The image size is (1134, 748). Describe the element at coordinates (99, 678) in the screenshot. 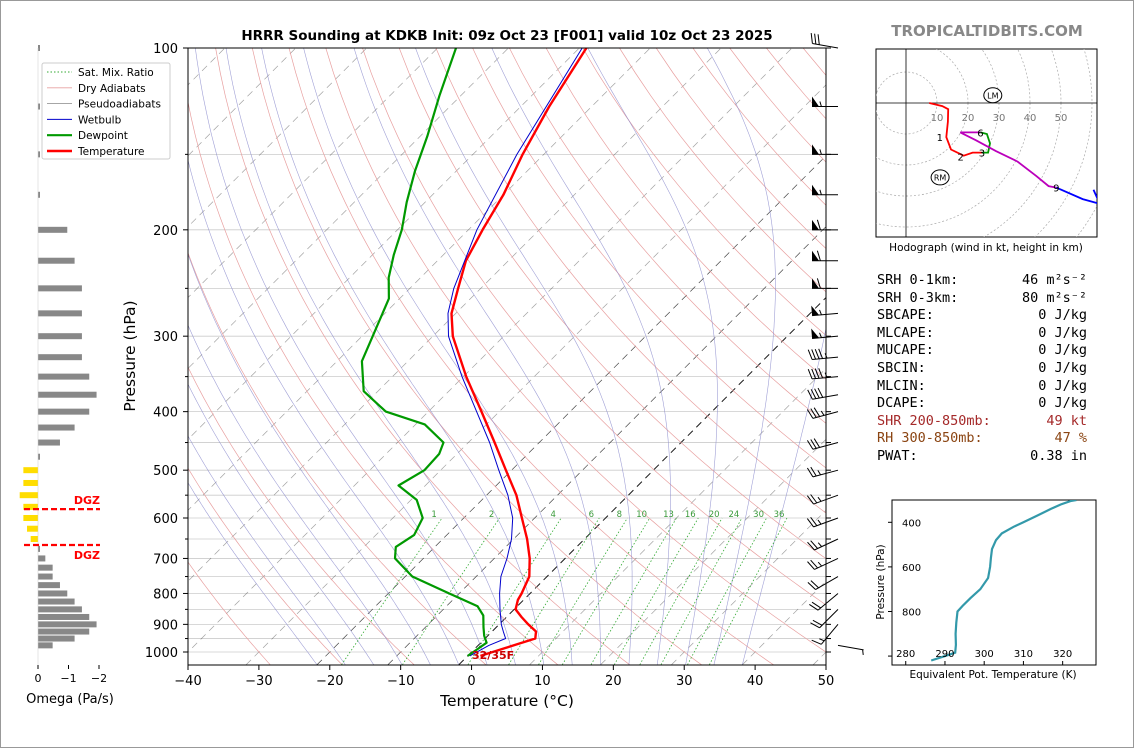

I see `omega-tick-label: −2` at that location.